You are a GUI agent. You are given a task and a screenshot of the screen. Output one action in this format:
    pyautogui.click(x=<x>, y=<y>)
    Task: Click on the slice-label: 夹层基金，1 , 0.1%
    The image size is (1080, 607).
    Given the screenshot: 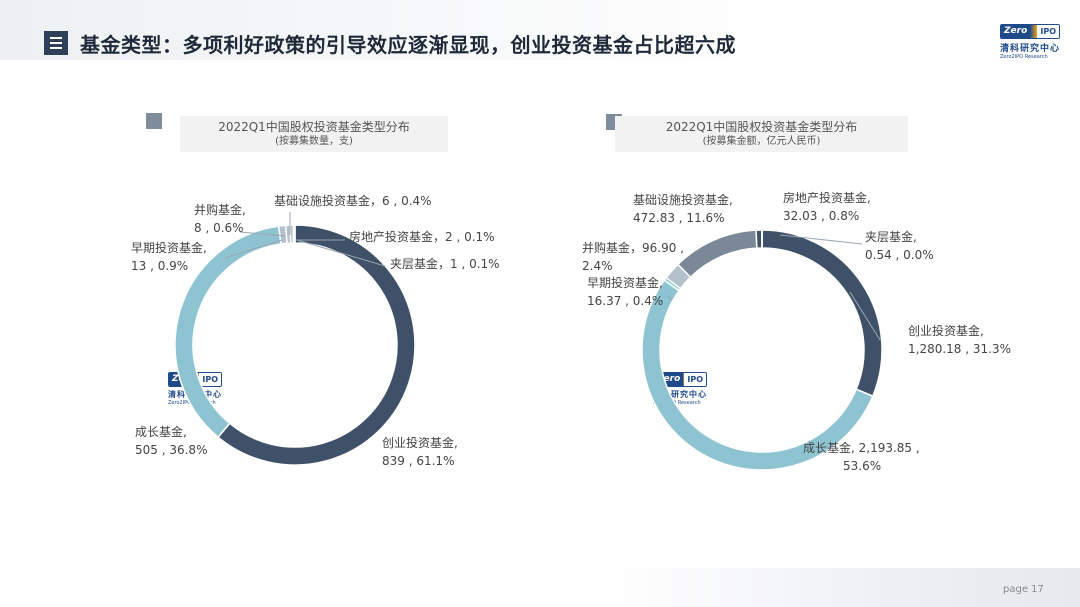 What is the action you would take?
    pyautogui.click(x=445, y=263)
    